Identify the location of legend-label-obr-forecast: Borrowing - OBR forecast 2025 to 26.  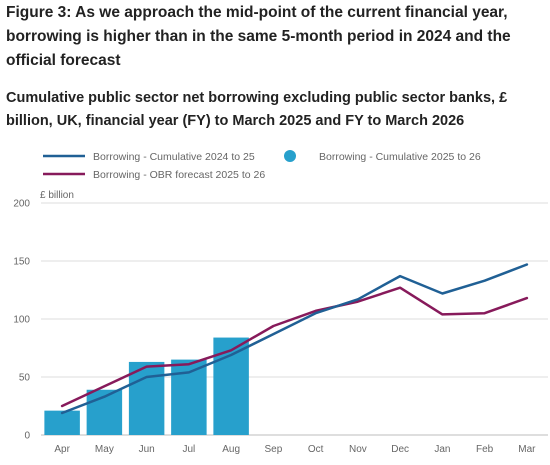
(179, 175).